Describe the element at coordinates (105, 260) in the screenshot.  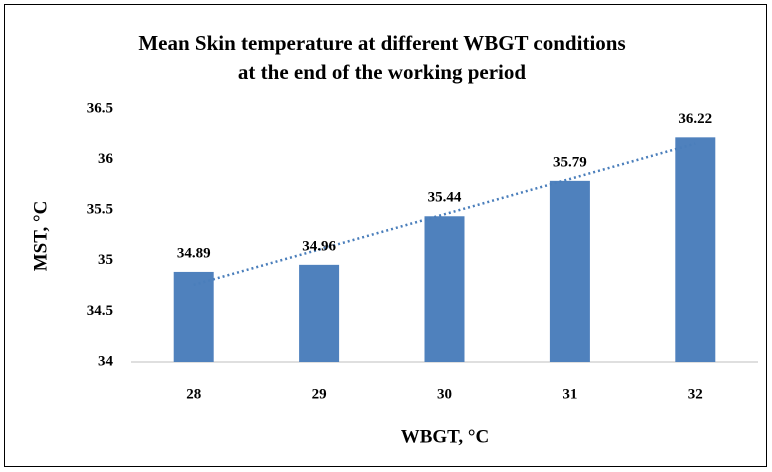
I see `y-tick-label: 35` at that location.